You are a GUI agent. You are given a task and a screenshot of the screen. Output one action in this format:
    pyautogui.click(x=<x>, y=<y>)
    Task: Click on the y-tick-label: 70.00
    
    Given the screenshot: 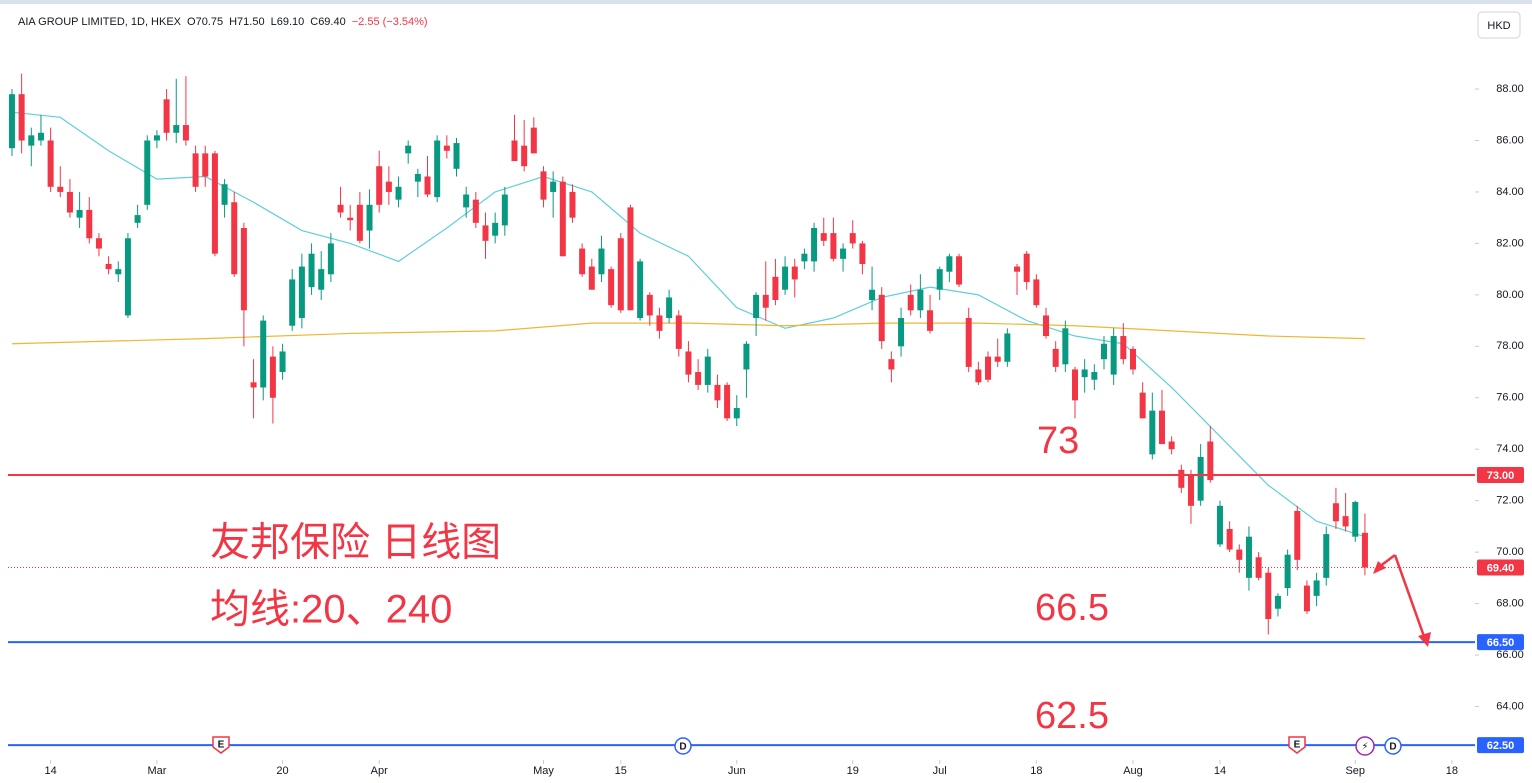 What is the action you would take?
    pyautogui.click(x=1510, y=552)
    